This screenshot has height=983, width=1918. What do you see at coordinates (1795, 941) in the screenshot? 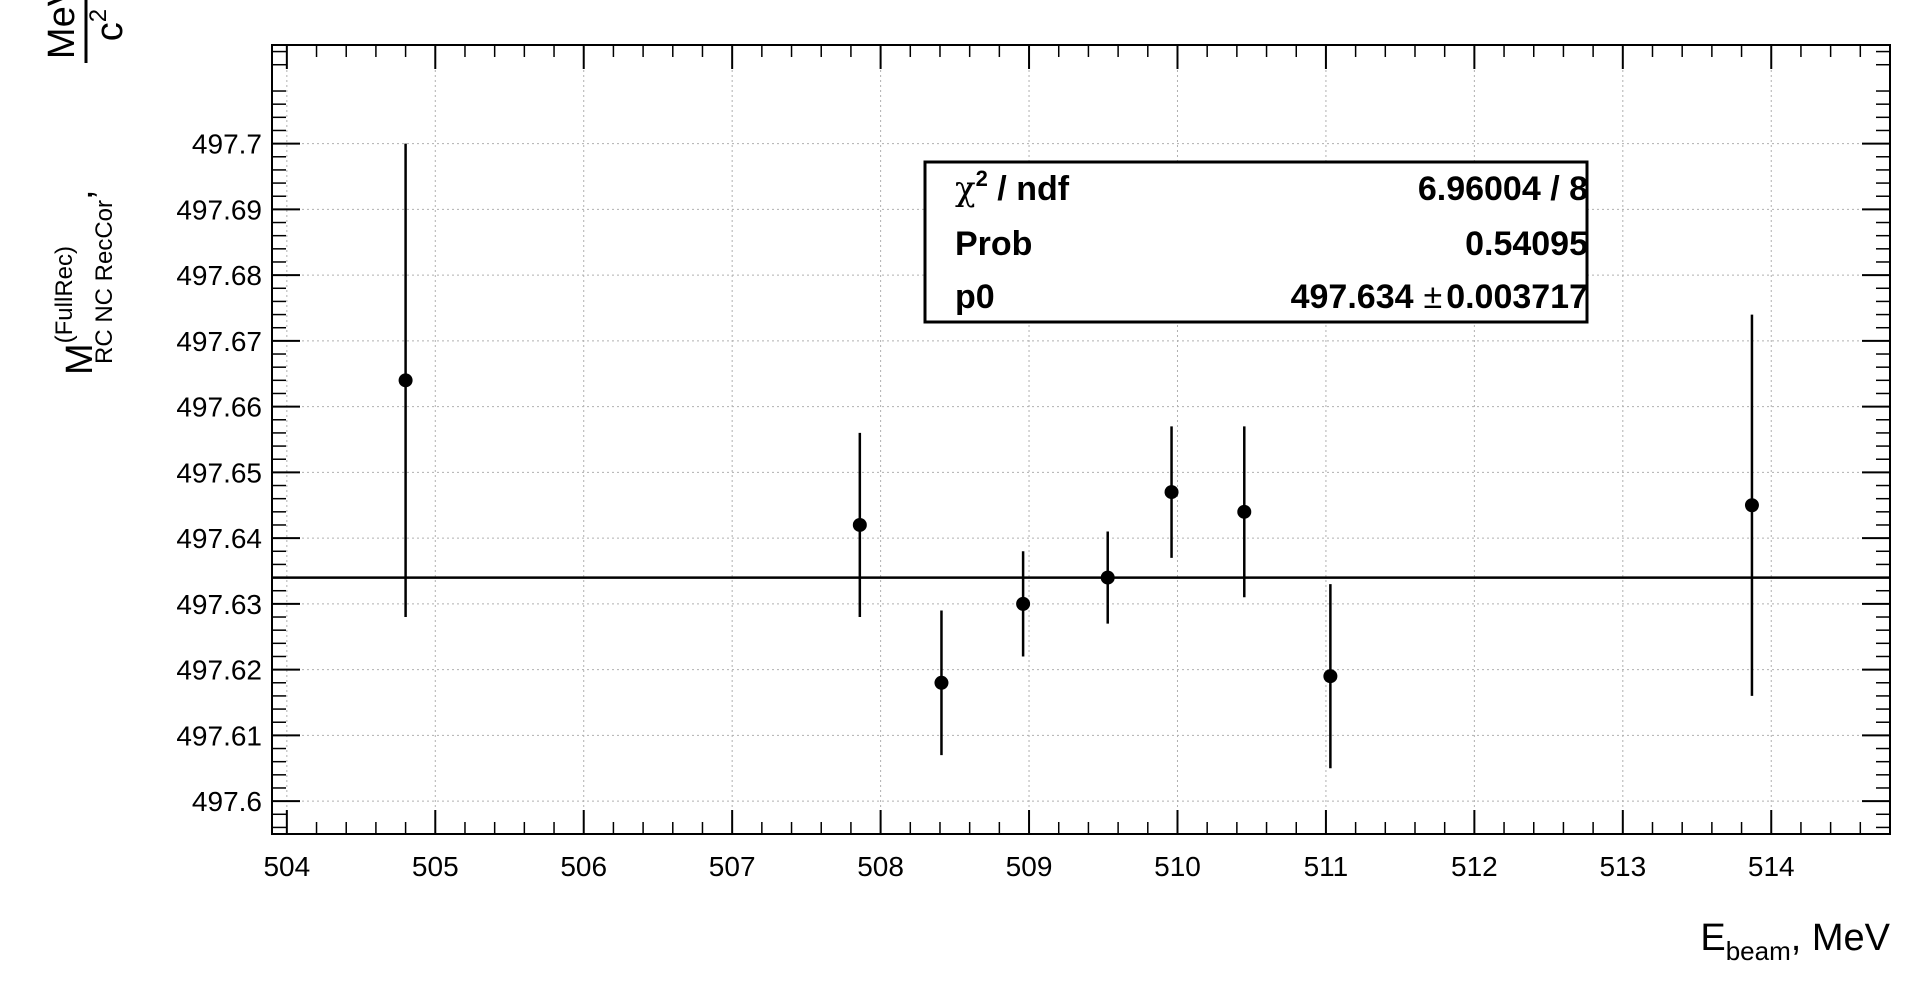
I see `x-axis-title: Ebeam, MeV` at bounding box center [1795, 941].